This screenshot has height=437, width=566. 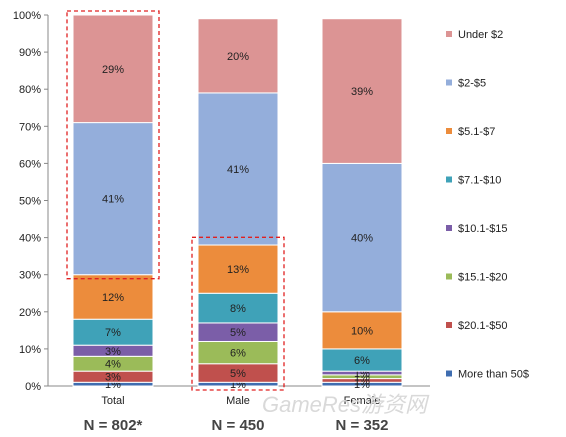 I want to click on legend-label: $20.1-$50, so click(x=483, y=326).